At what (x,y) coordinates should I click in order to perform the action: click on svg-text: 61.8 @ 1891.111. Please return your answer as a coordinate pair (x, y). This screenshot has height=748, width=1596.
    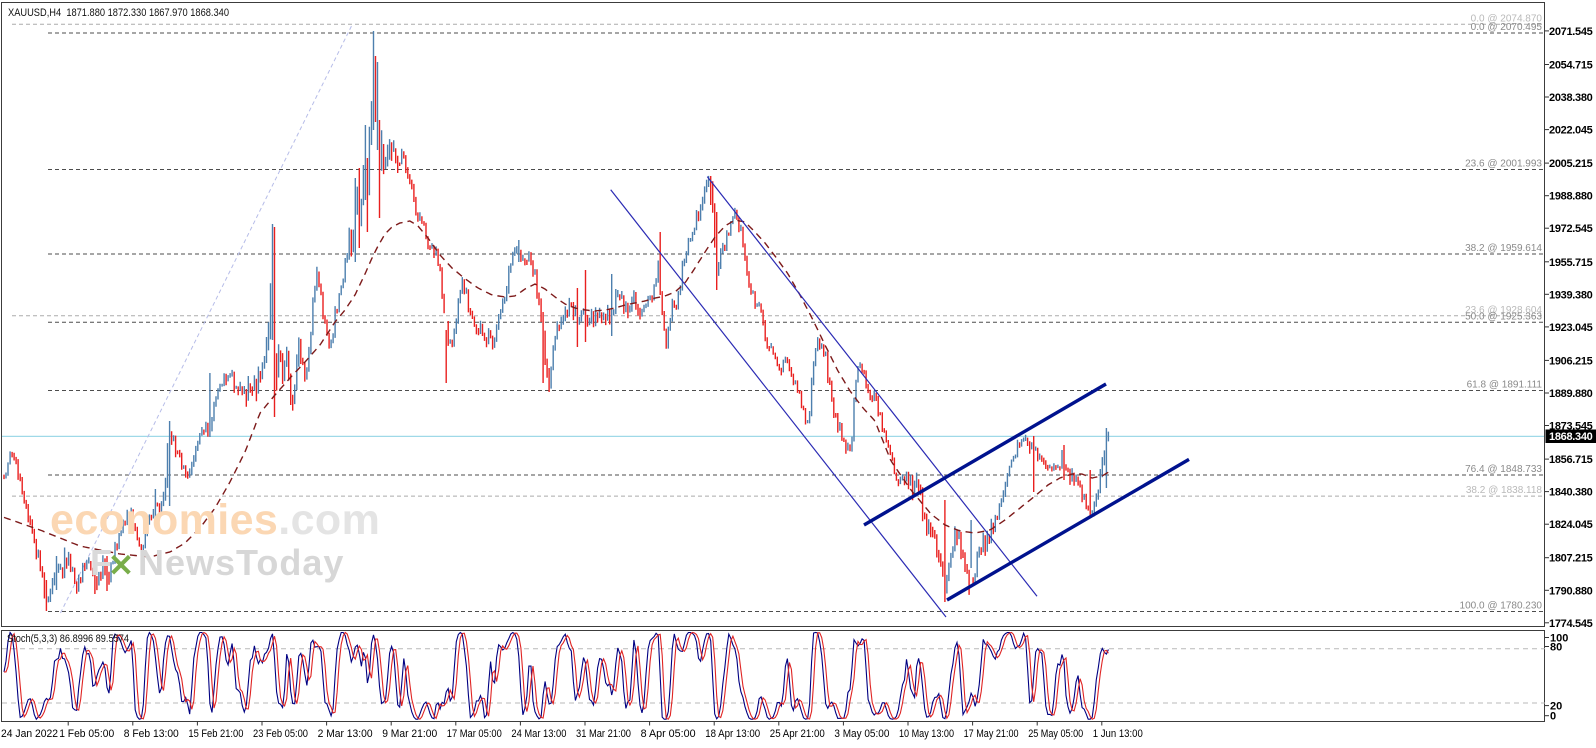
    Looking at the image, I should click on (1505, 385).